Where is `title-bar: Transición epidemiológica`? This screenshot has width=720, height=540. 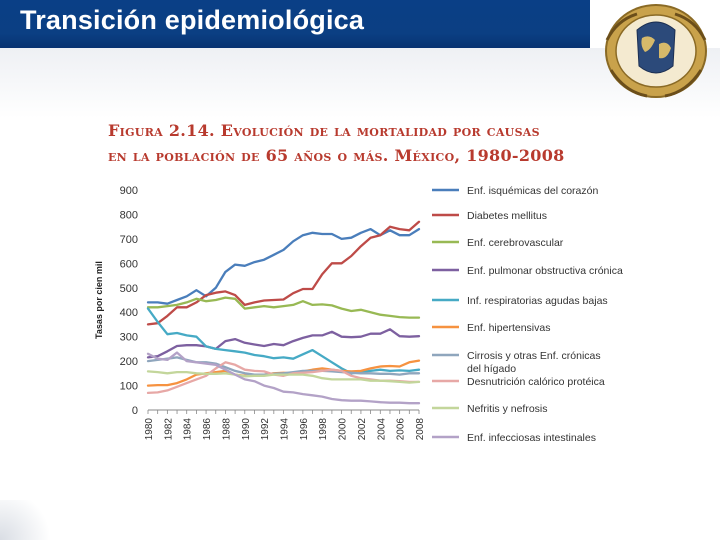
title-bar: Transición epidemiológica is located at coordinates (295, 25).